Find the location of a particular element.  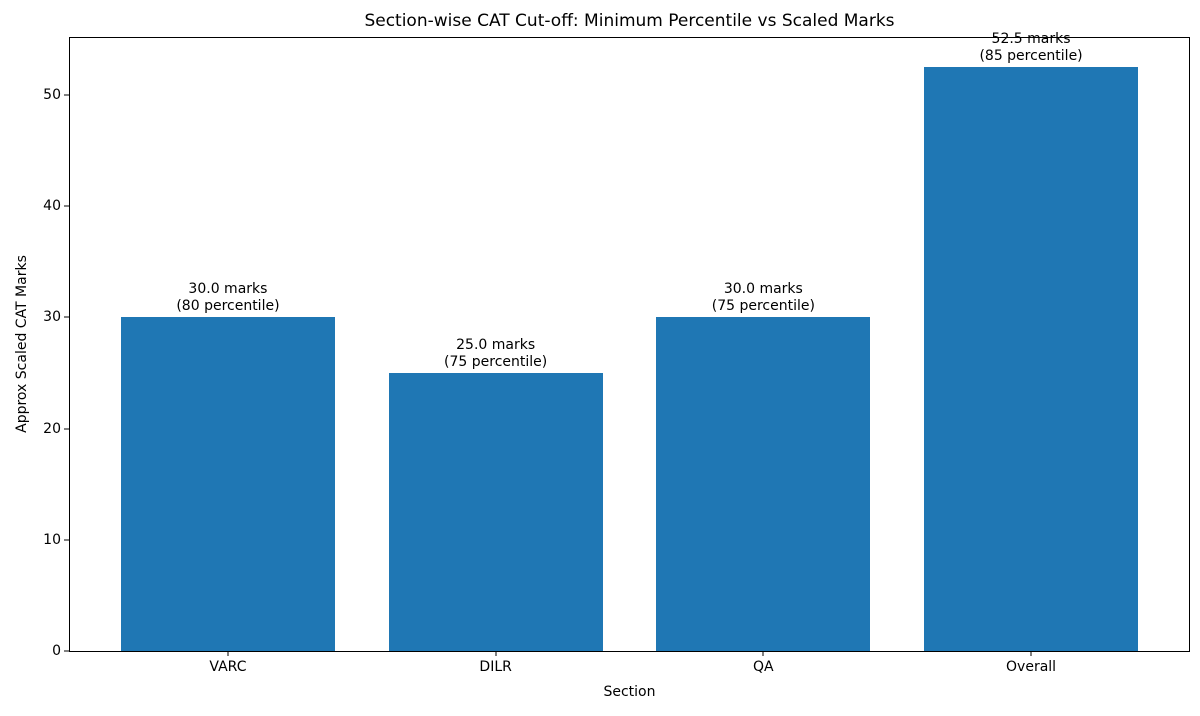

y-axis-label: Approx Scaled CAT Marks is located at coordinates (22, 344).